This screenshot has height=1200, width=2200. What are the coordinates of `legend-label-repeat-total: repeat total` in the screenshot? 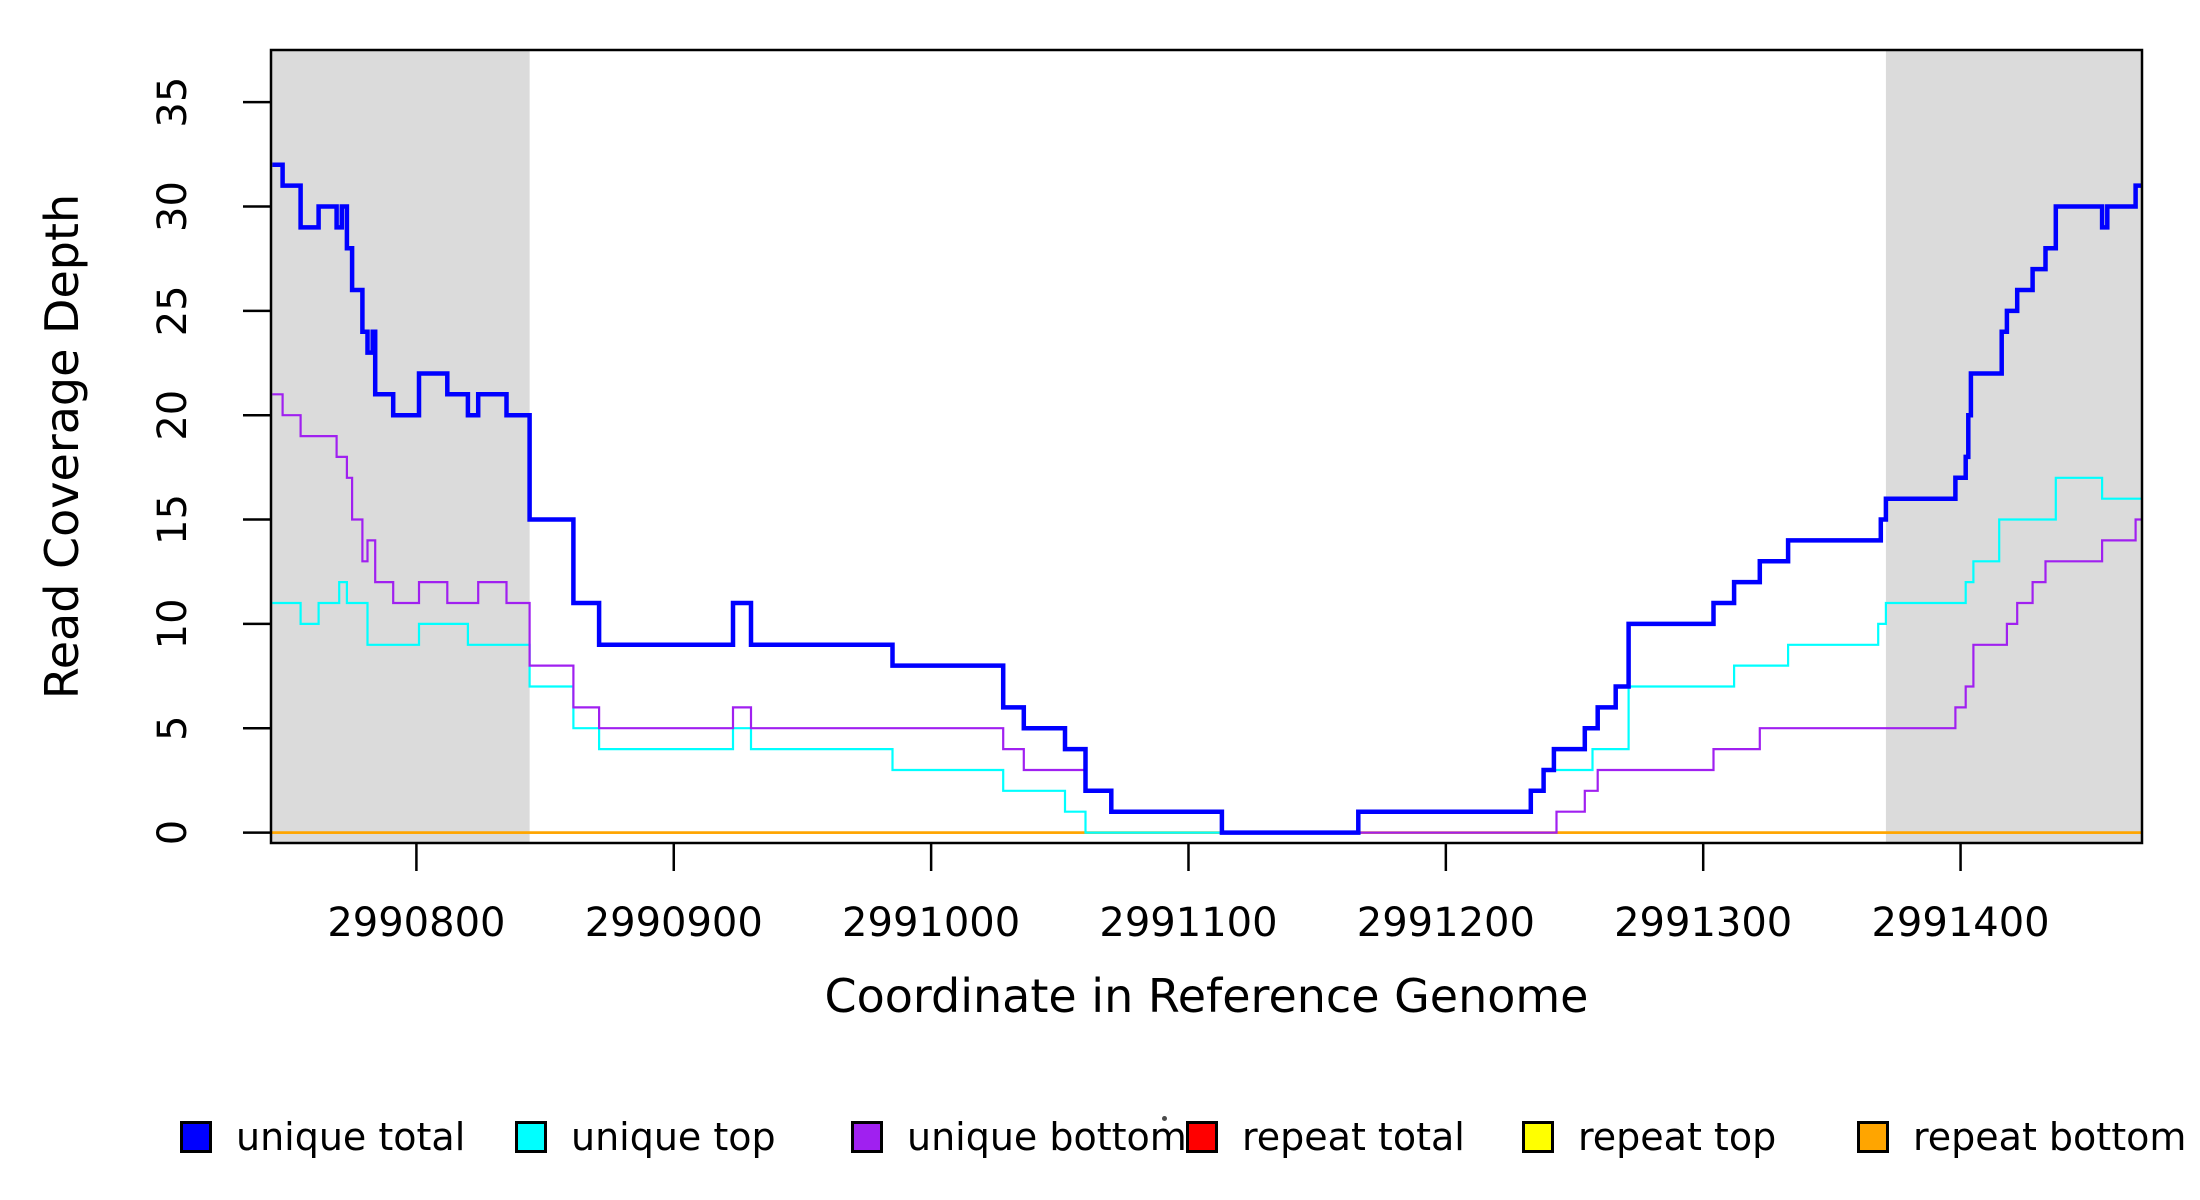 It's located at (1353, 1137).